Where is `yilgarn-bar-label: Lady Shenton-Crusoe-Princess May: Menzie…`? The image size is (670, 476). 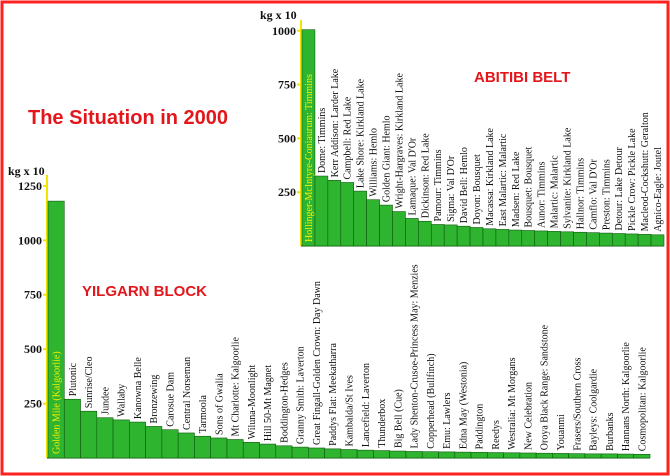 yilgarn-bar-label: Lady Shenton-Crusoe-Princess May: Menzie… is located at coordinates (415, 356).